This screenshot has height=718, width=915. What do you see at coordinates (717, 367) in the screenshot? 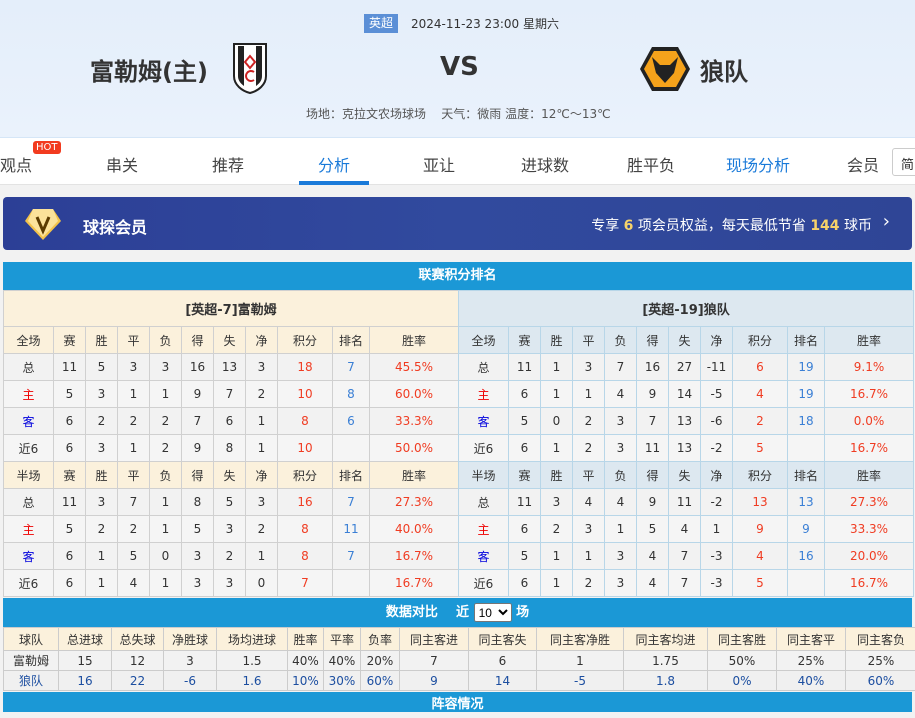
I see `cell: -11` at bounding box center [717, 367].